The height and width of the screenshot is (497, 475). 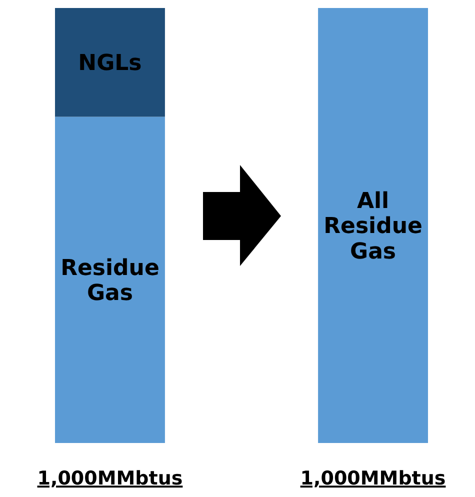 I want to click on series-label: Residue Gas, so click(x=110, y=281).